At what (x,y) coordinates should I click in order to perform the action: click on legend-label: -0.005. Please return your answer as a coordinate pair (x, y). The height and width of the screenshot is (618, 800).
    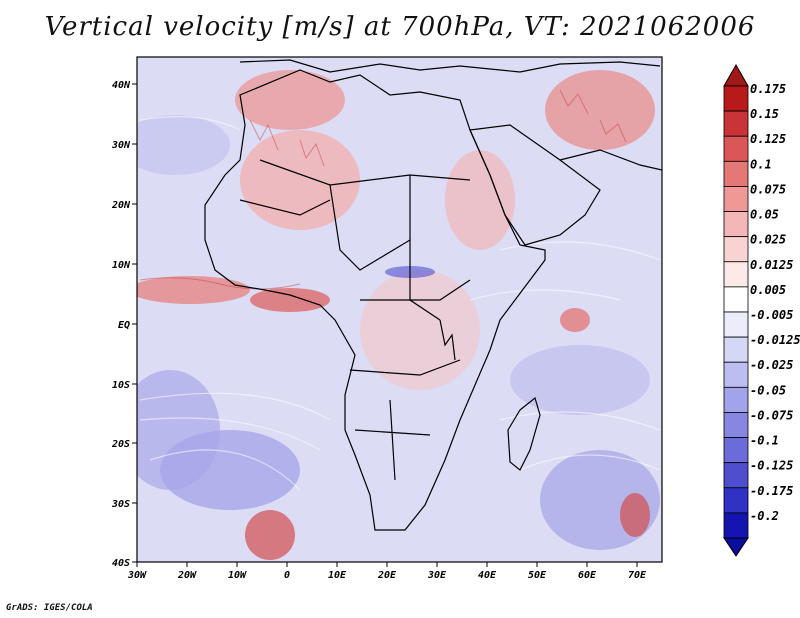
    Looking at the image, I should click on (771, 315).